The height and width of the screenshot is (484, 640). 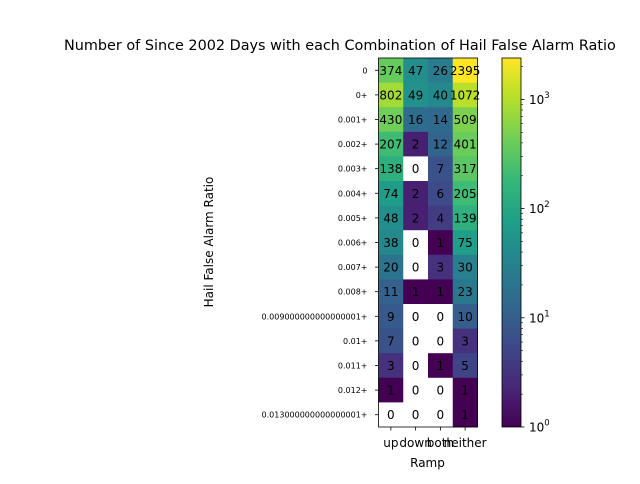 I want to click on cell-value-label: 26, so click(x=440, y=71).